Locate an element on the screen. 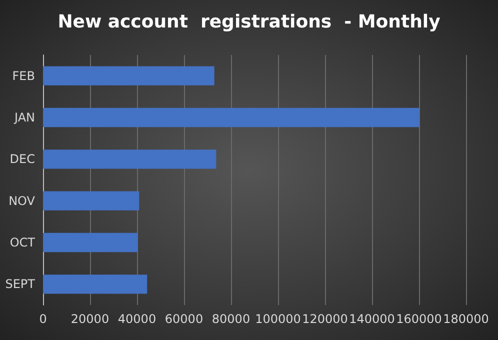  x-tick-label: 180000 is located at coordinates (466, 319).